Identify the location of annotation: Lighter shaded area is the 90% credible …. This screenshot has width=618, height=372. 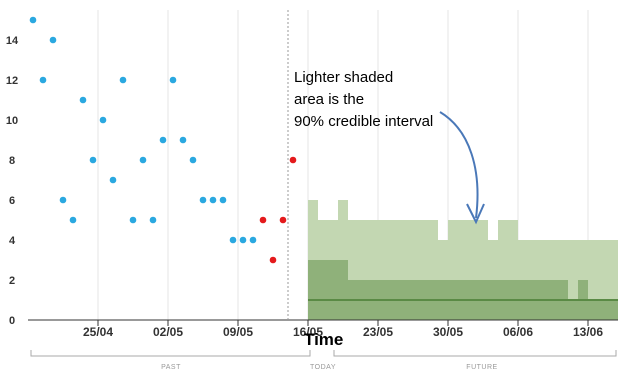
(363, 99).